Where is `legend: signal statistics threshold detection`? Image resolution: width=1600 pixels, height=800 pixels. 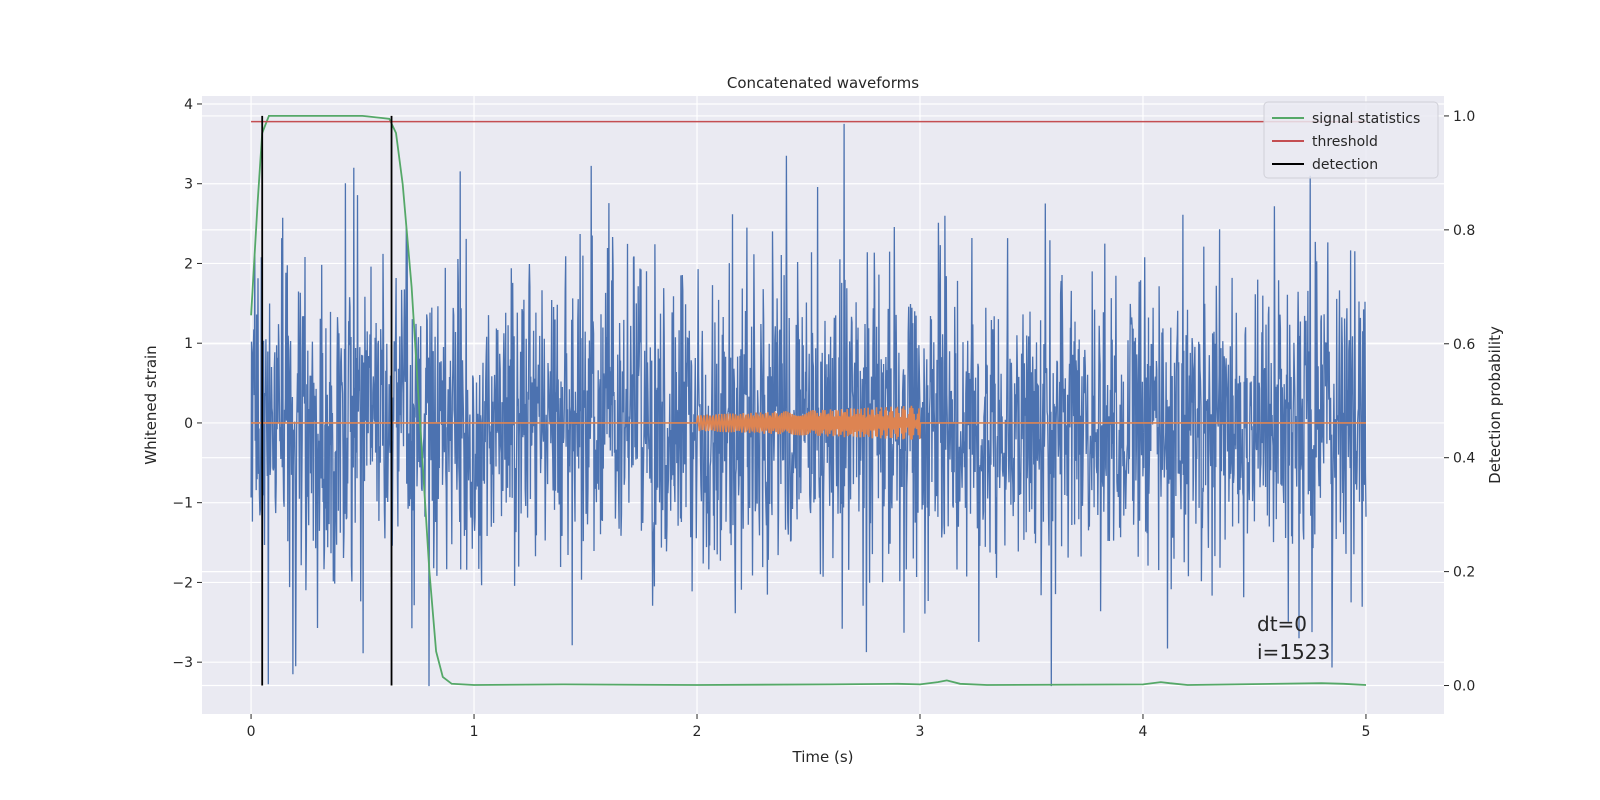 legend: signal statistics threshold detection is located at coordinates (1351, 140).